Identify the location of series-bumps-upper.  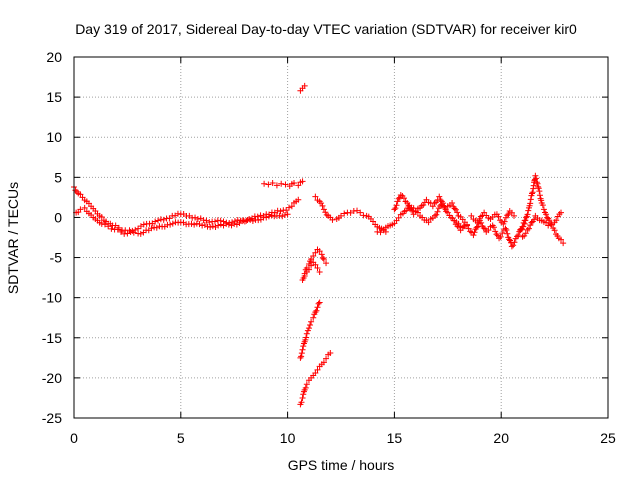
(429, 208).